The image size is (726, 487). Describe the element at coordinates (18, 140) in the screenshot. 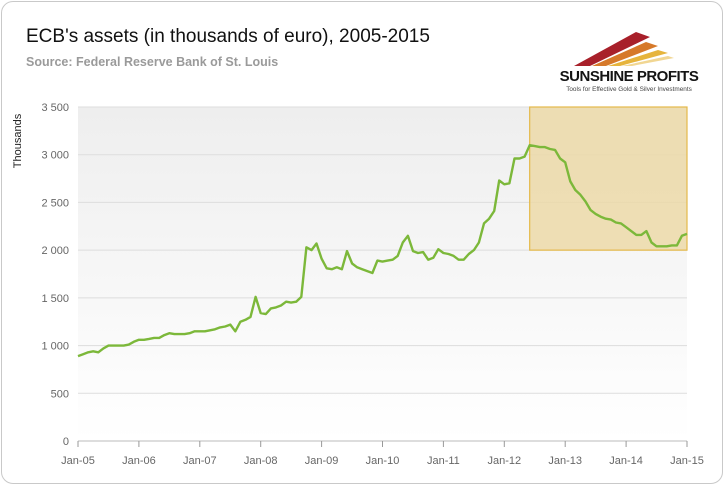

I see `y-axis-title: Thousands` at that location.